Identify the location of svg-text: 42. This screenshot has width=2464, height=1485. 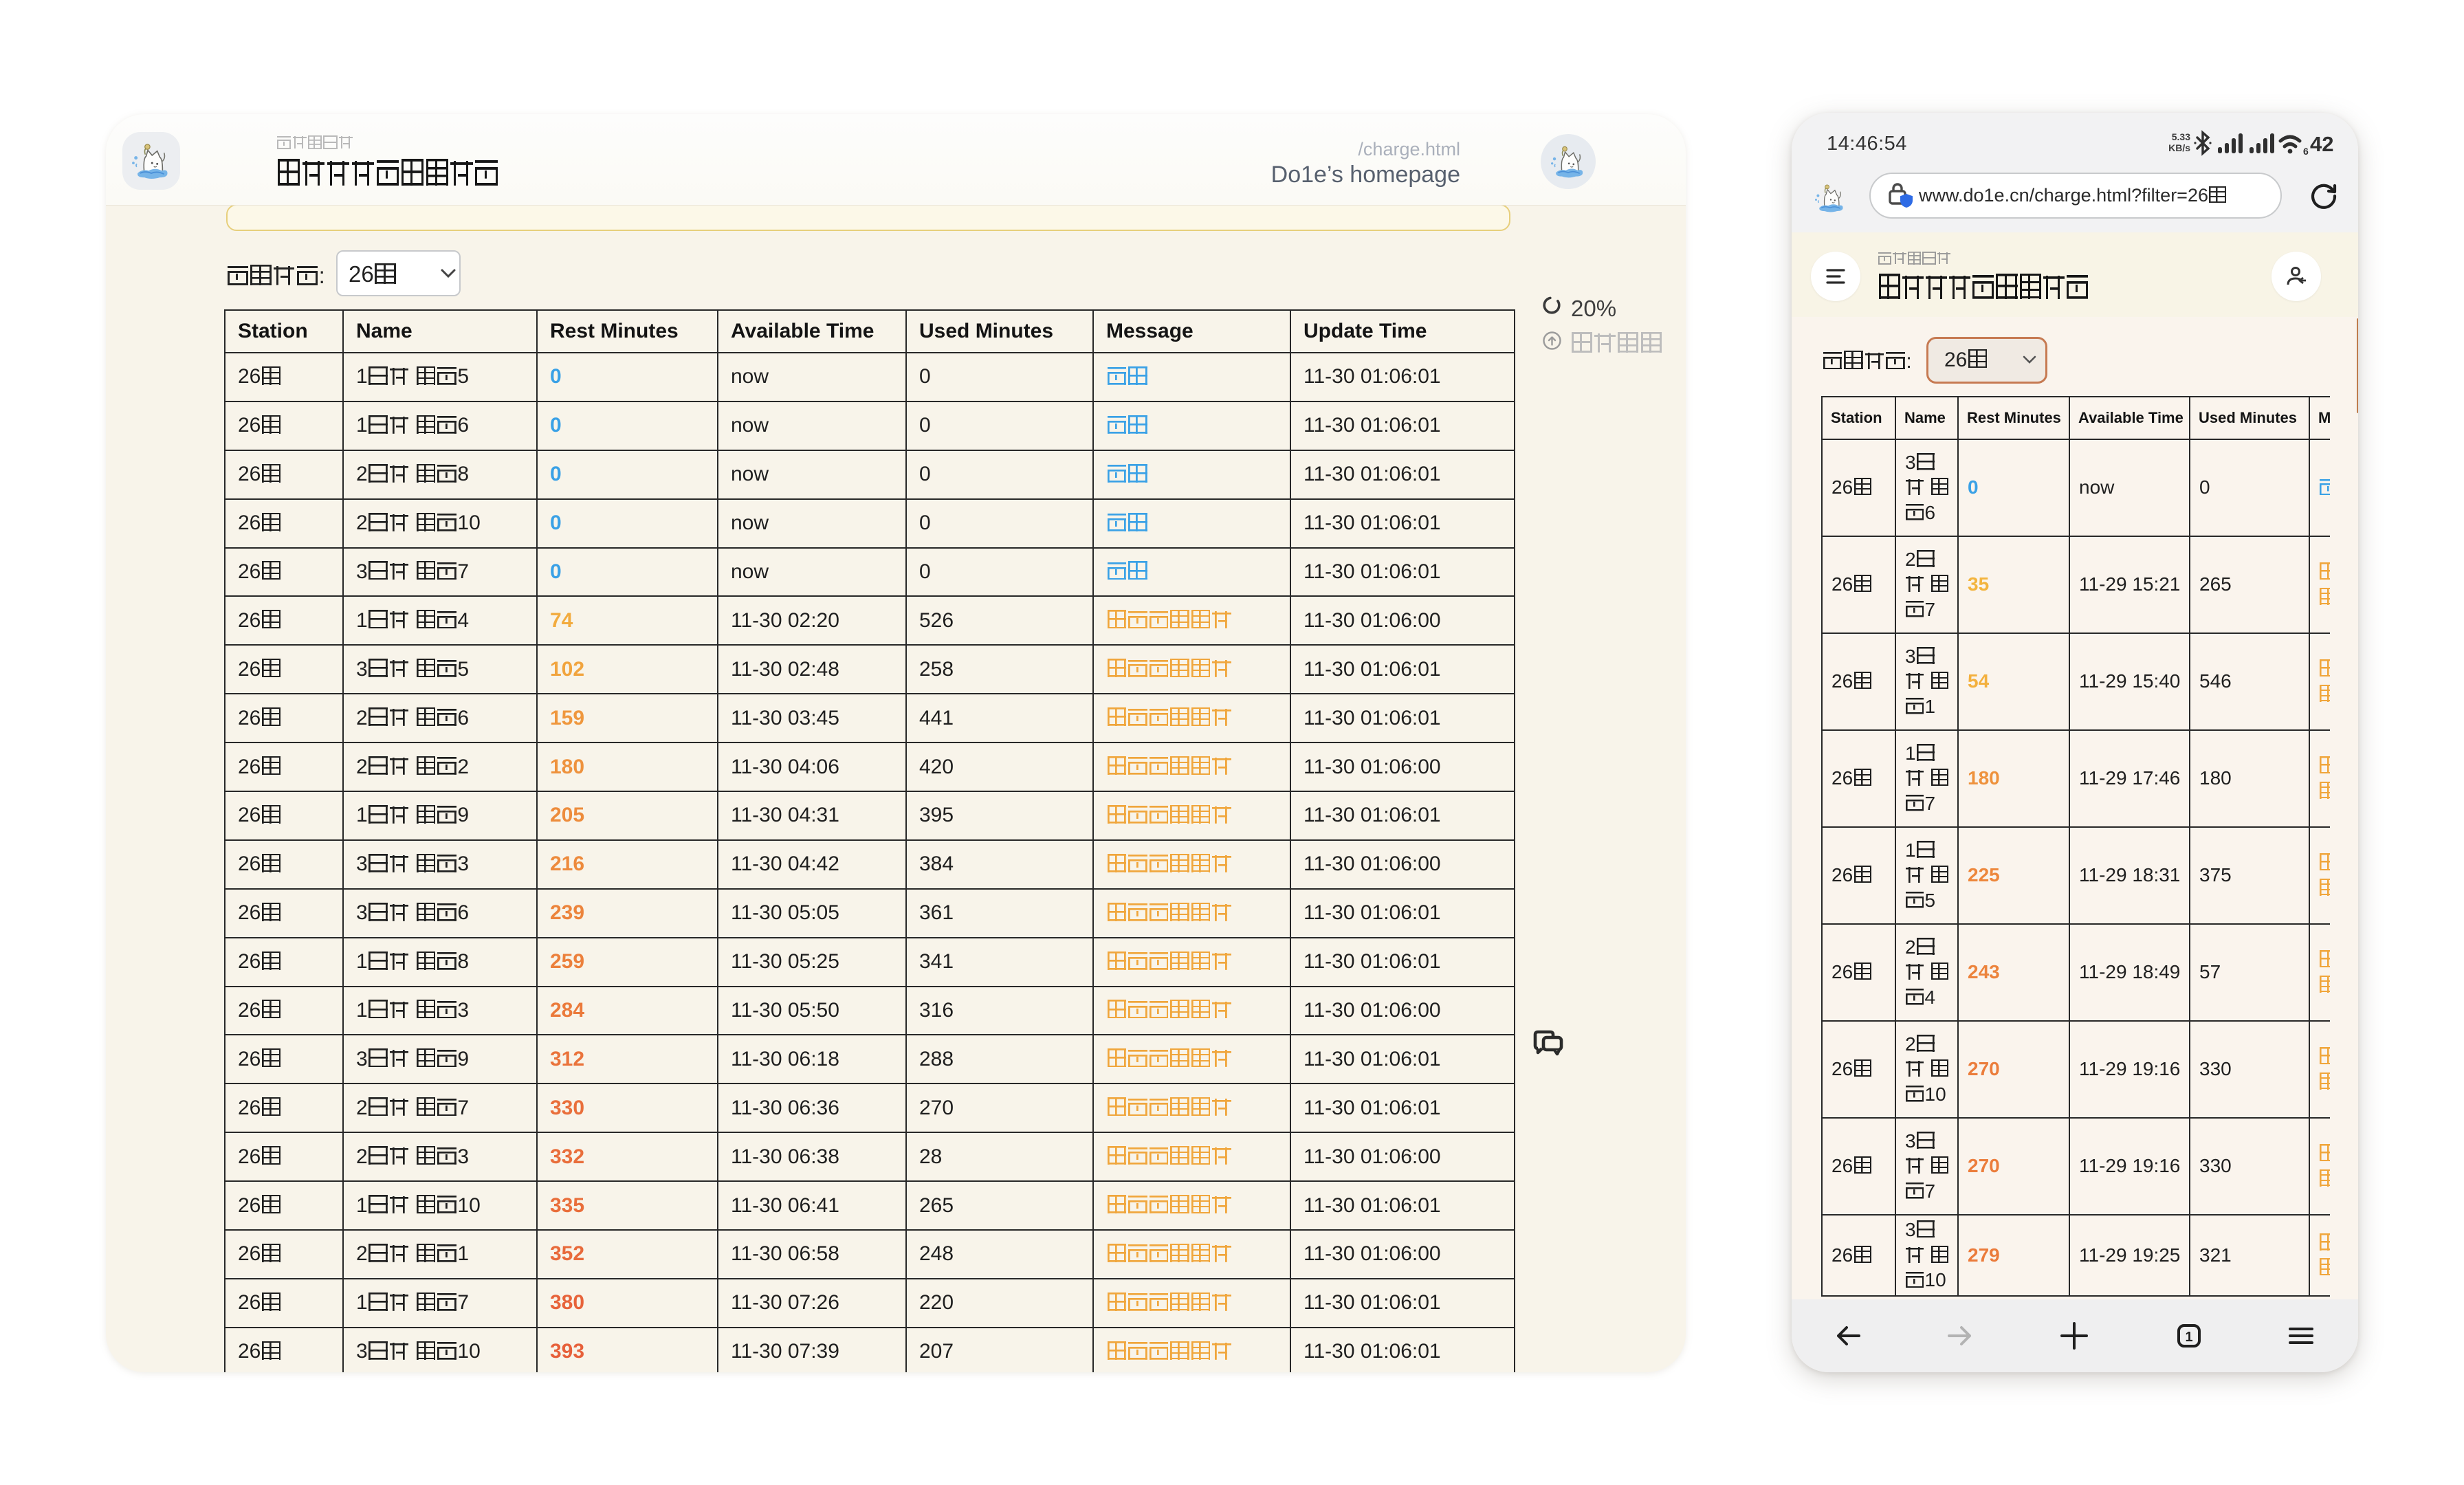
(2321, 144).